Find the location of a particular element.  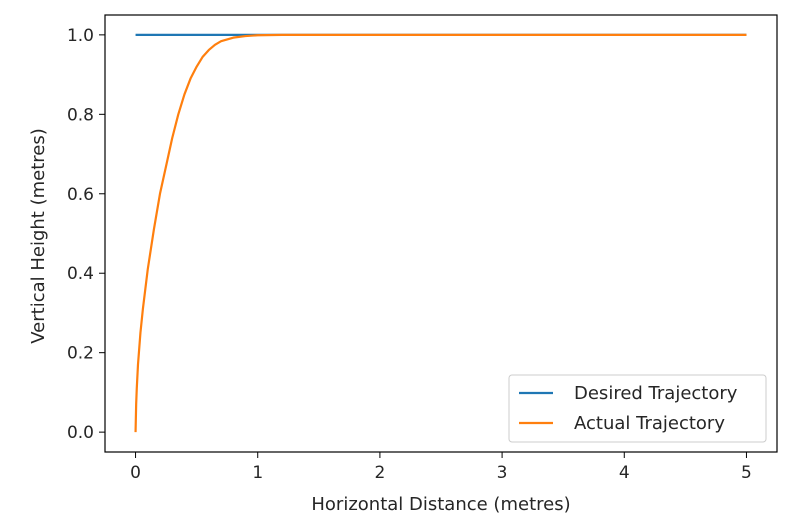

y-tick-label: 0.0 is located at coordinates (80, 433).